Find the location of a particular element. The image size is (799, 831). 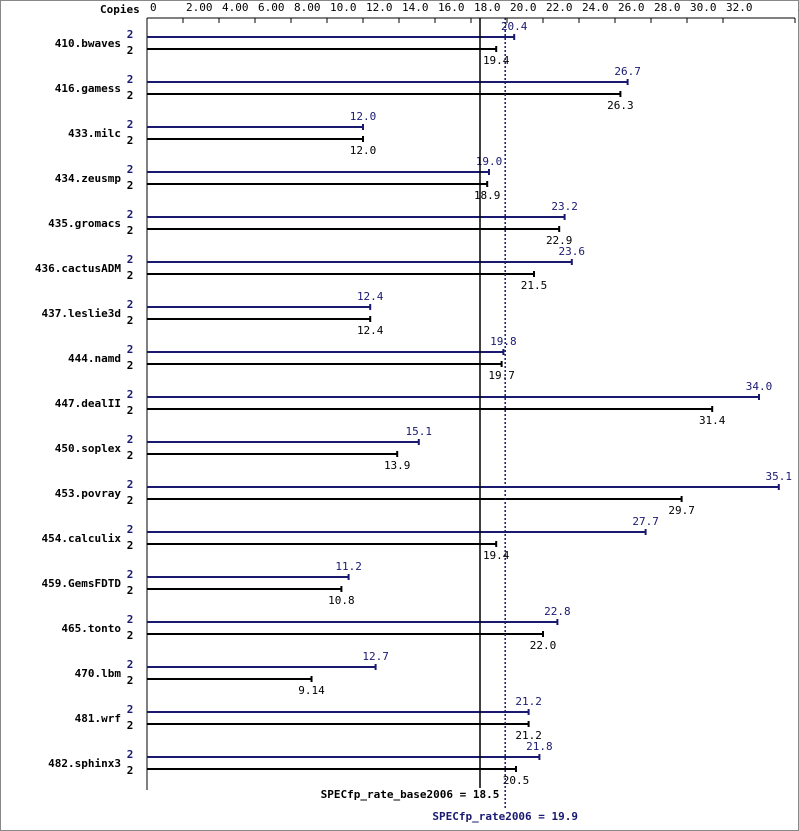

category-label: 437.leslie3d is located at coordinates (81, 313).